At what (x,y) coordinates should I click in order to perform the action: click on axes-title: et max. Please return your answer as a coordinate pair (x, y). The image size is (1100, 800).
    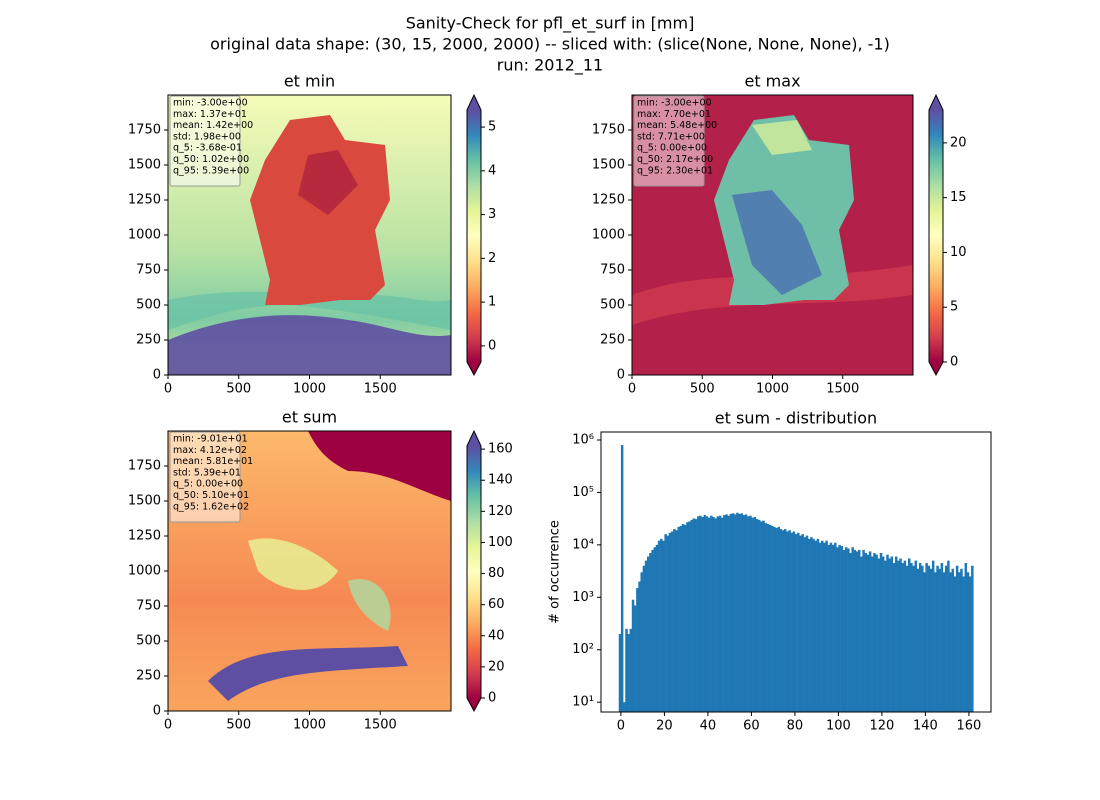
    Looking at the image, I should click on (772, 81).